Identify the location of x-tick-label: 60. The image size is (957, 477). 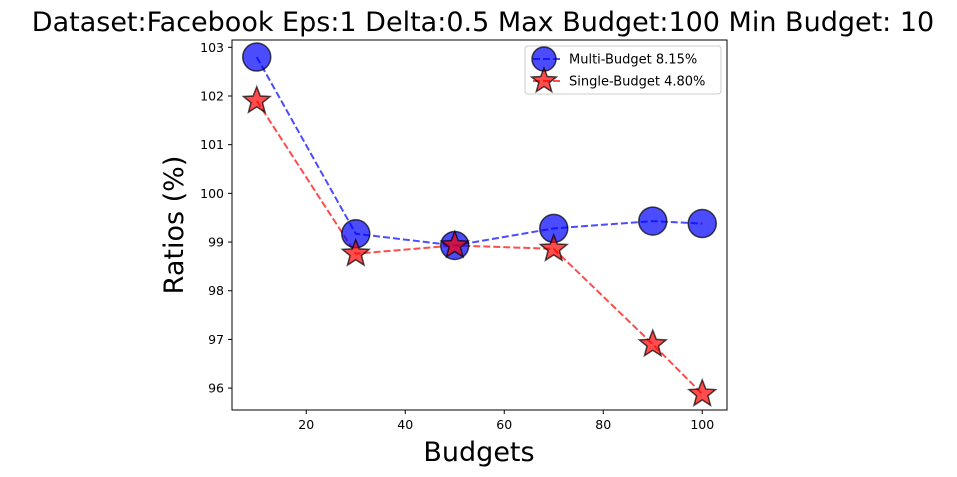
(504, 424).